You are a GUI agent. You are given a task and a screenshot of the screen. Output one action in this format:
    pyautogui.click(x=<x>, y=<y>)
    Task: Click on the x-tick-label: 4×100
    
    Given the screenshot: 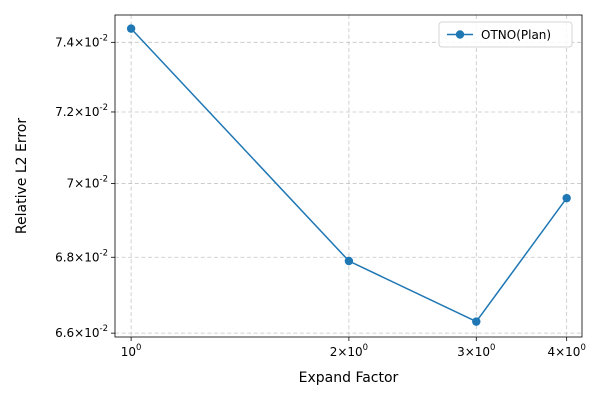 What is the action you would take?
    pyautogui.click(x=566, y=351)
    